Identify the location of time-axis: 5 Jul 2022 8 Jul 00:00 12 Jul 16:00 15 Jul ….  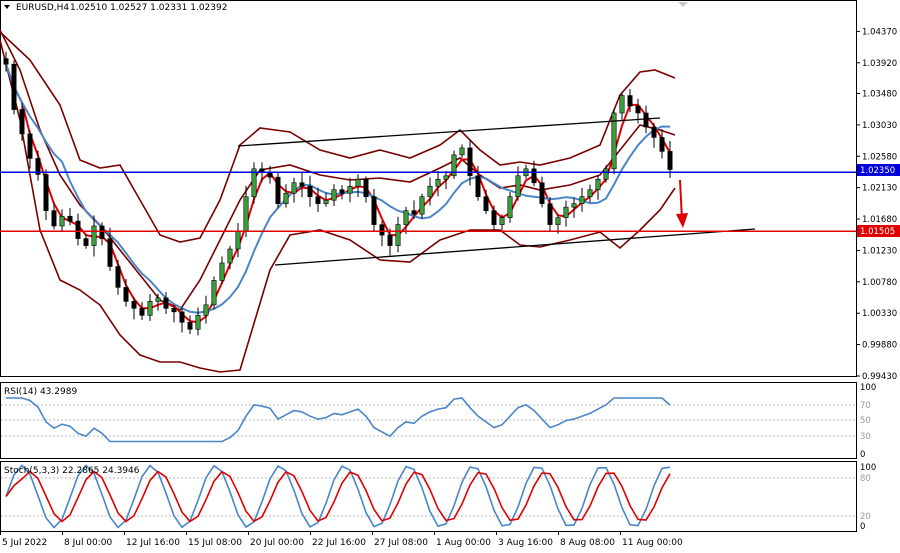
(341, 539).